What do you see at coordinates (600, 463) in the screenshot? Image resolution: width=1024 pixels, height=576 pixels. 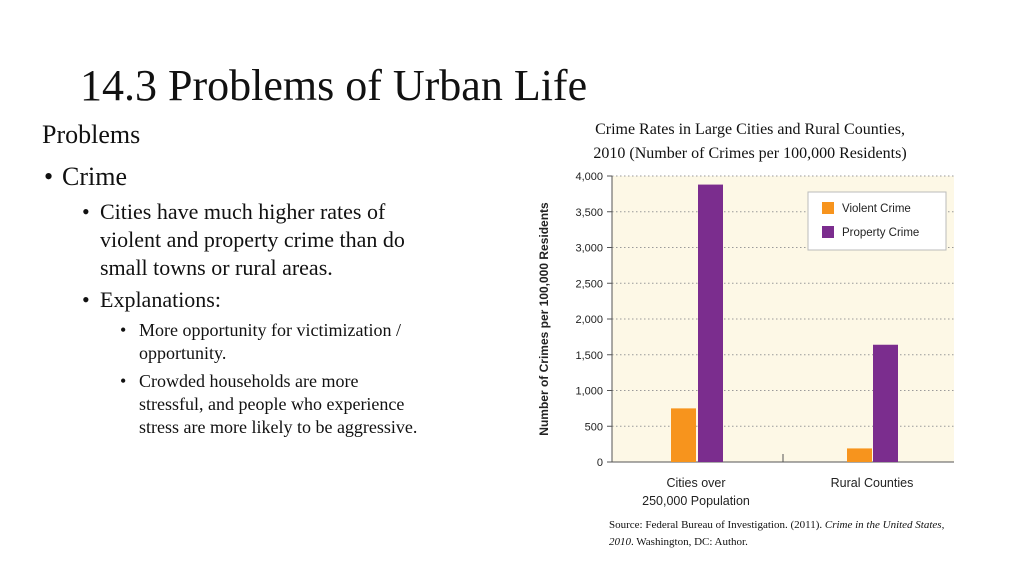 I see `y-tick-label: 0` at bounding box center [600, 463].